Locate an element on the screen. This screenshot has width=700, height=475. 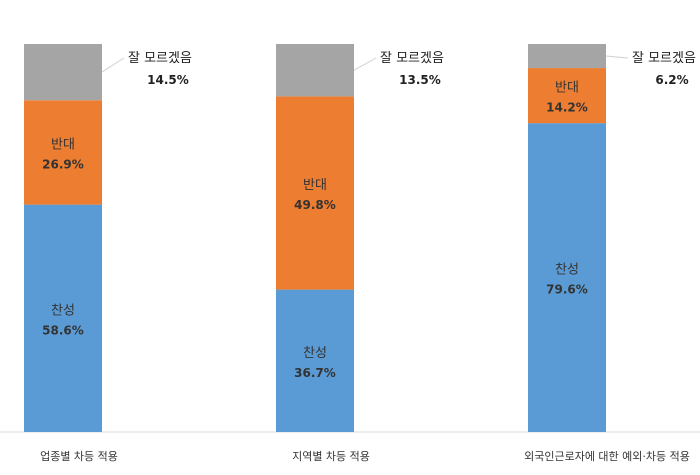
bar-segment-2-잘-모르겠음 is located at coordinates (315, 70).